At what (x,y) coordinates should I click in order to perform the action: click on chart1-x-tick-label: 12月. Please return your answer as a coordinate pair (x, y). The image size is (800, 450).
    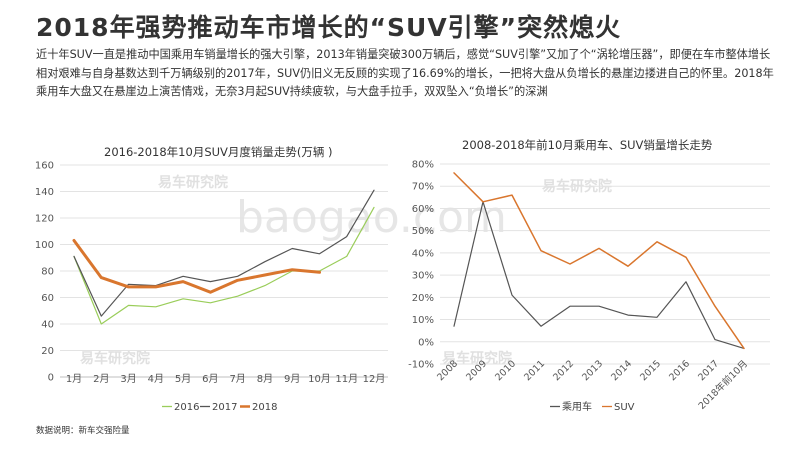
    Looking at the image, I should click on (374, 379).